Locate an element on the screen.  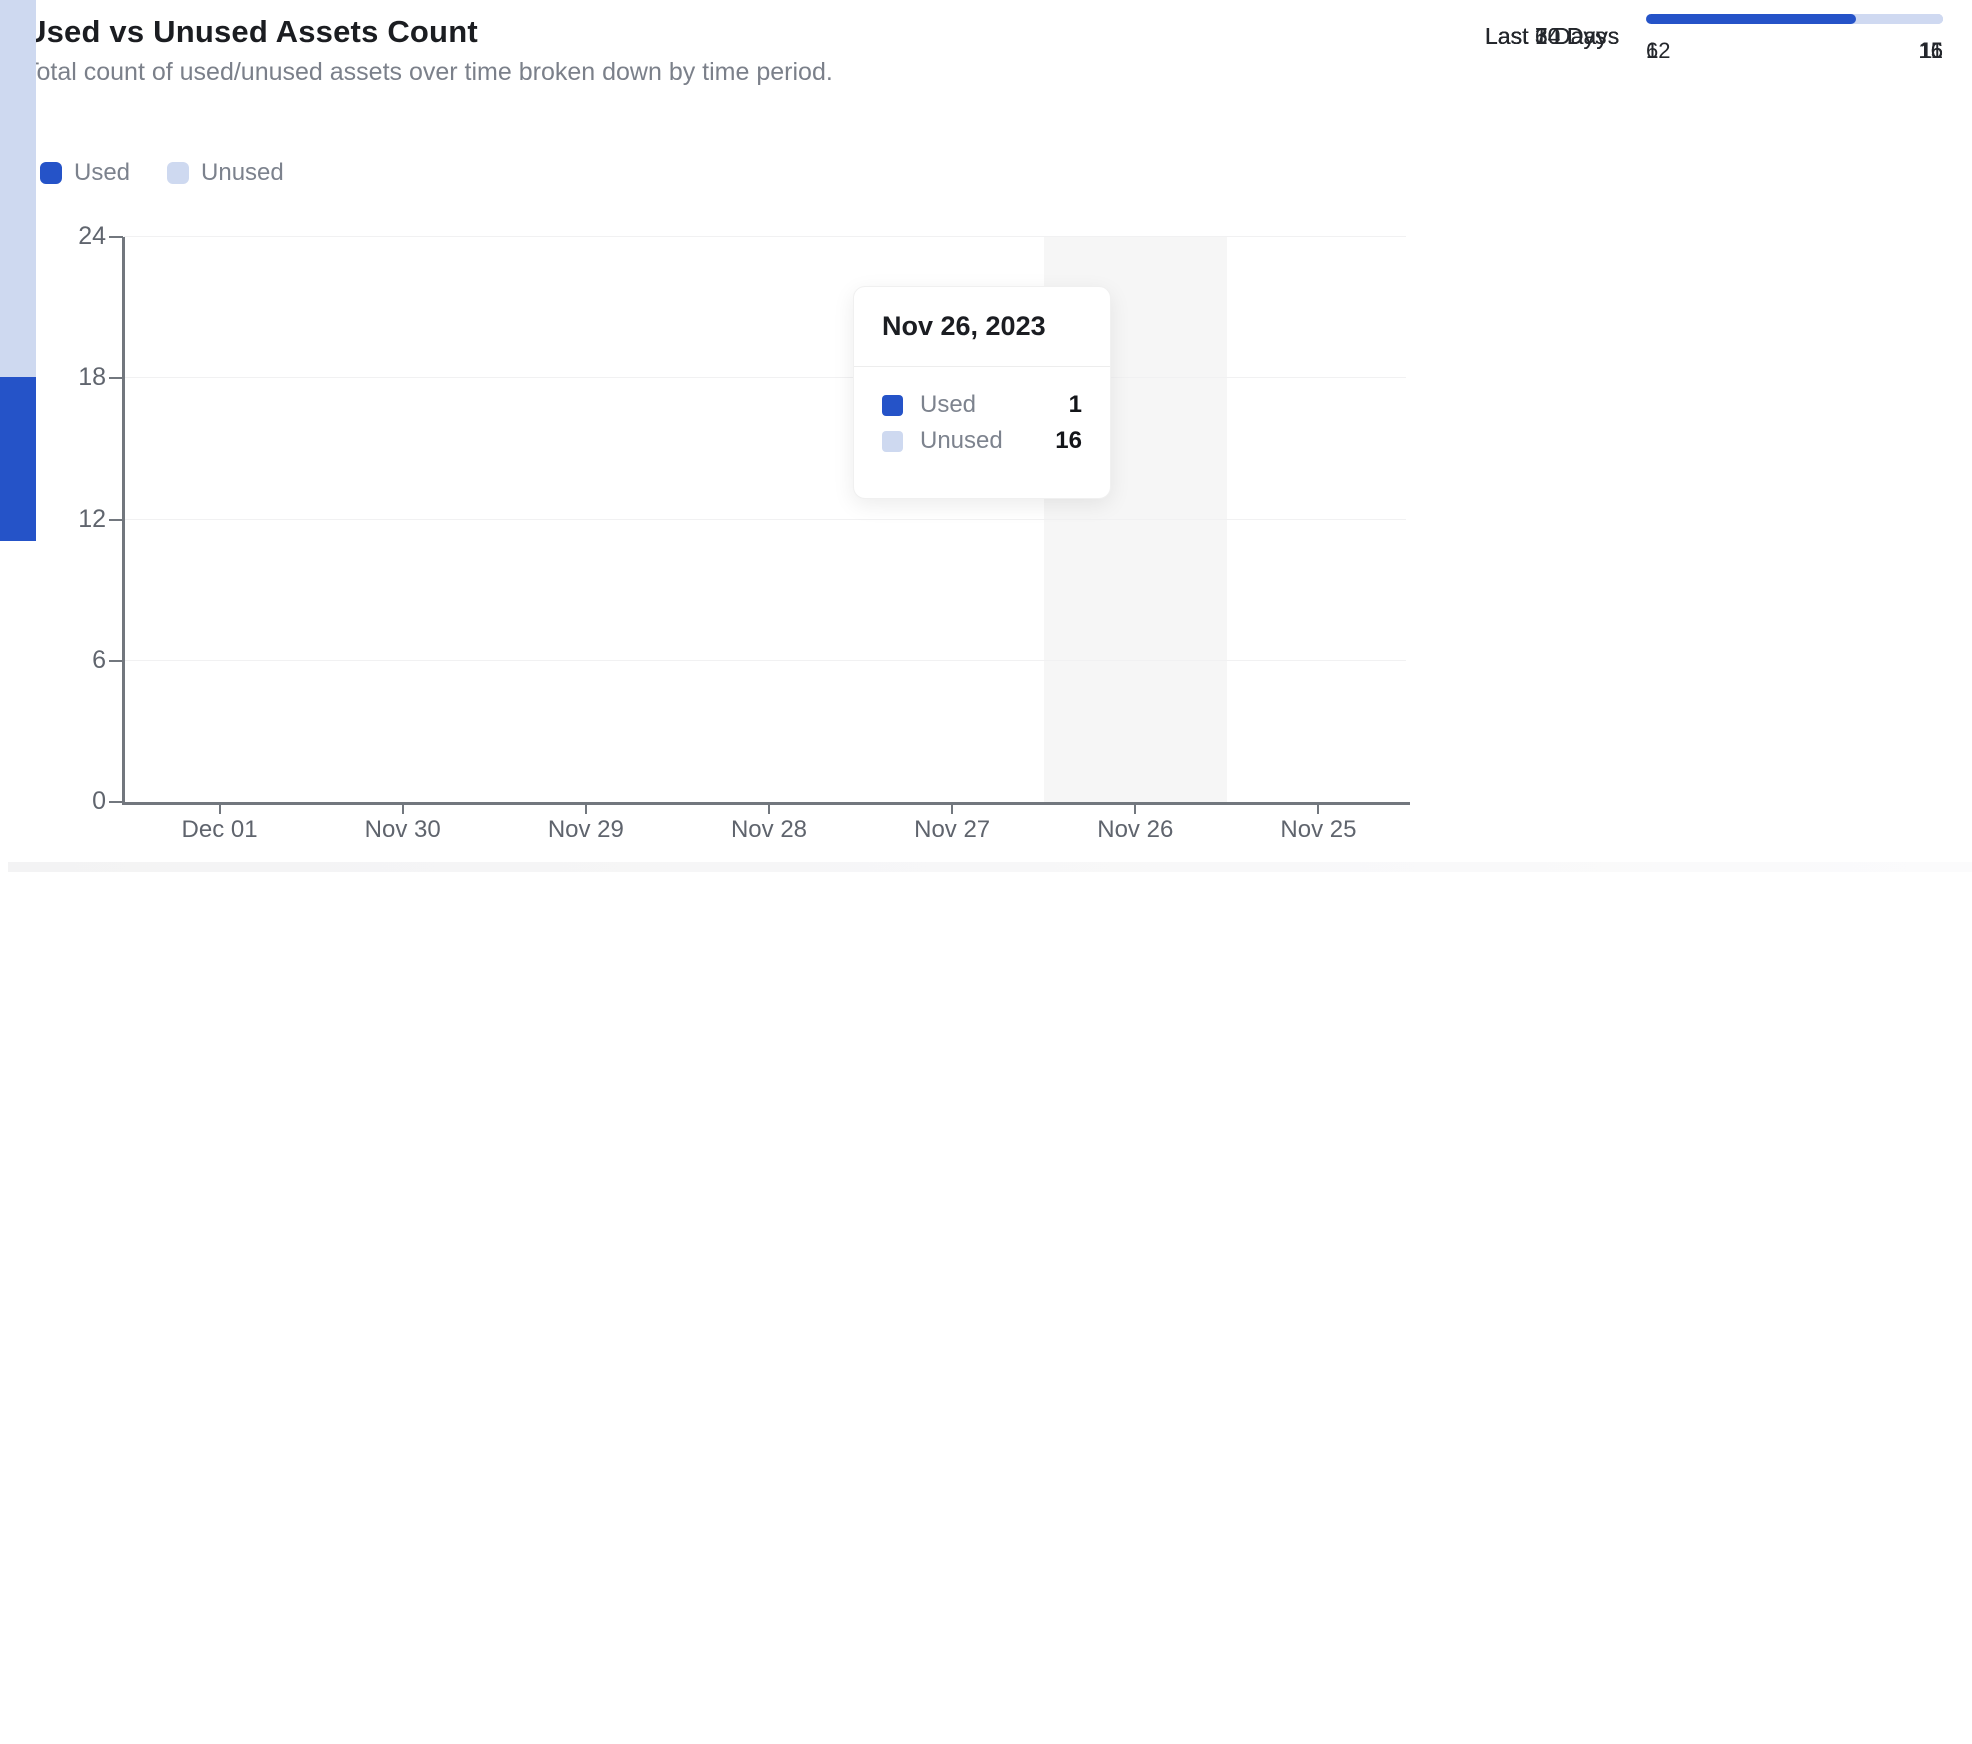
unused-bar-segment is located at coordinates (18, 188).